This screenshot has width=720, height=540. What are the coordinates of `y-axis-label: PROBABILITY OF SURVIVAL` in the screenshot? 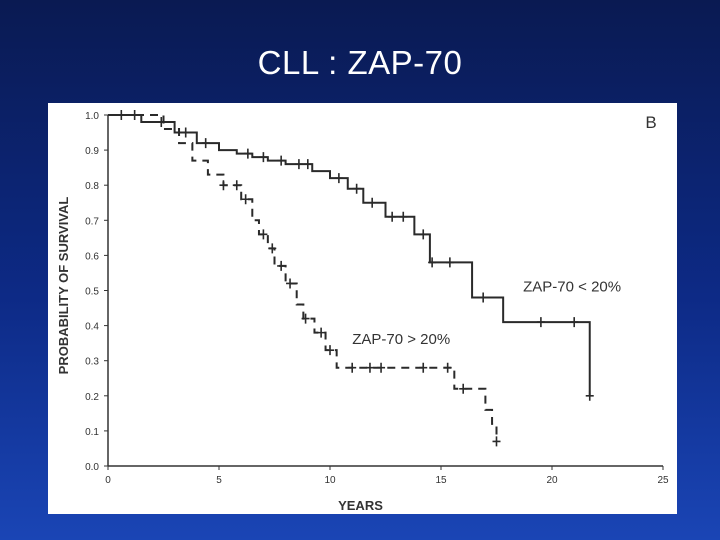 It's located at (63, 286).